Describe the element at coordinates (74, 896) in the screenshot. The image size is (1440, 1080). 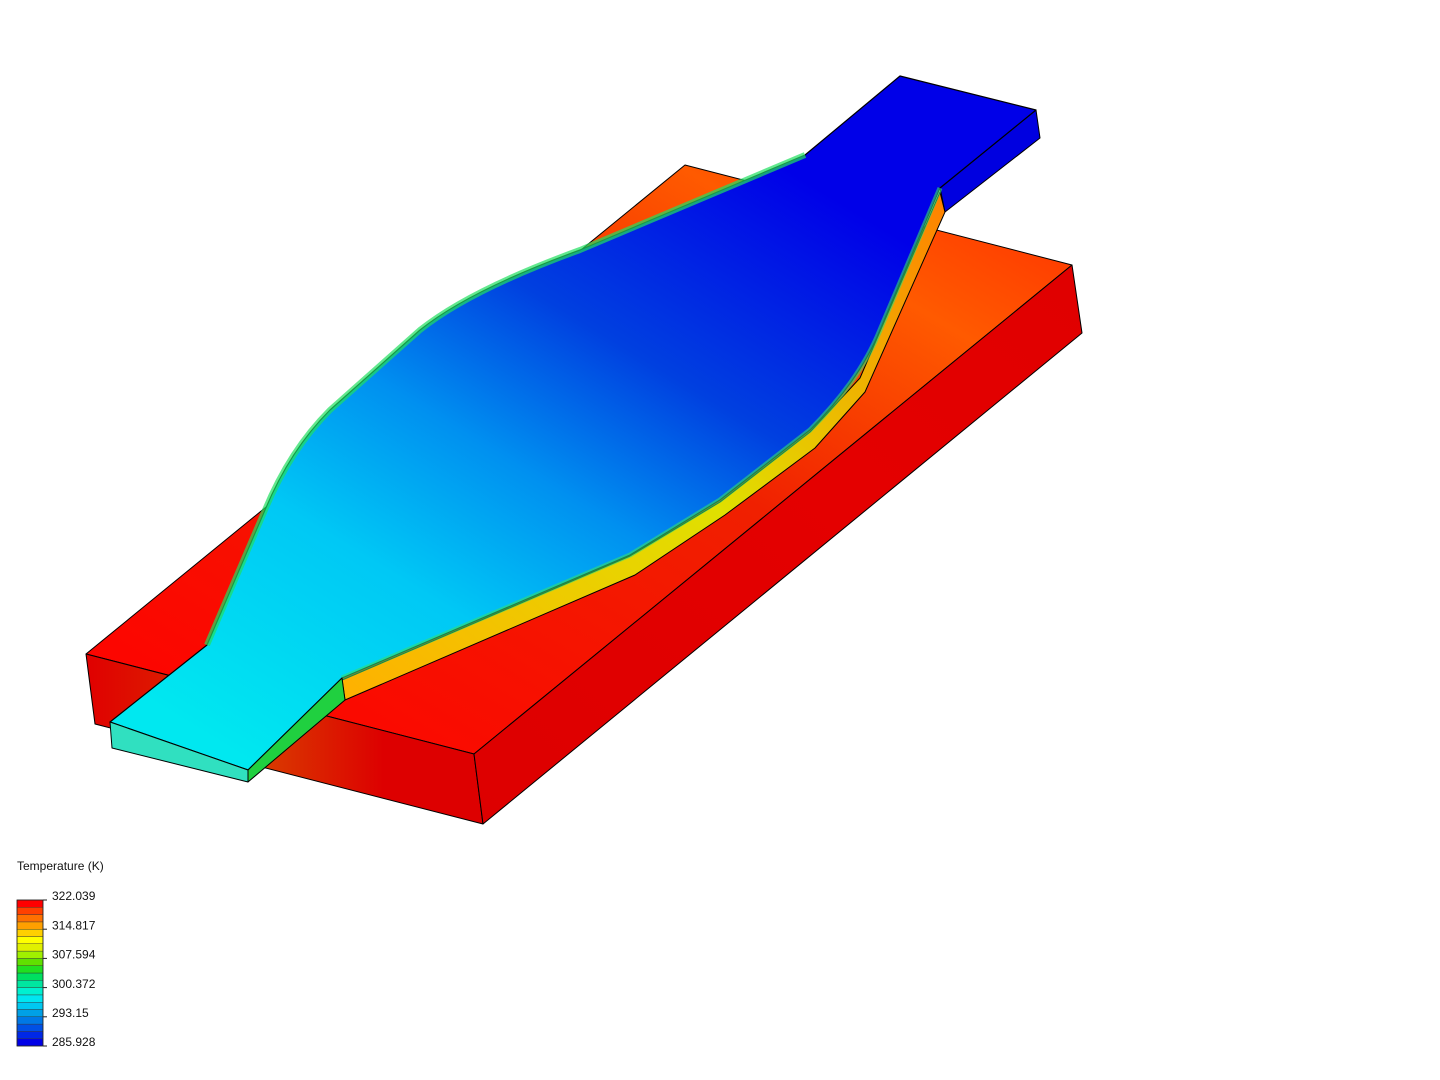
I see `colorbar-tick-label: 322.039` at that location.